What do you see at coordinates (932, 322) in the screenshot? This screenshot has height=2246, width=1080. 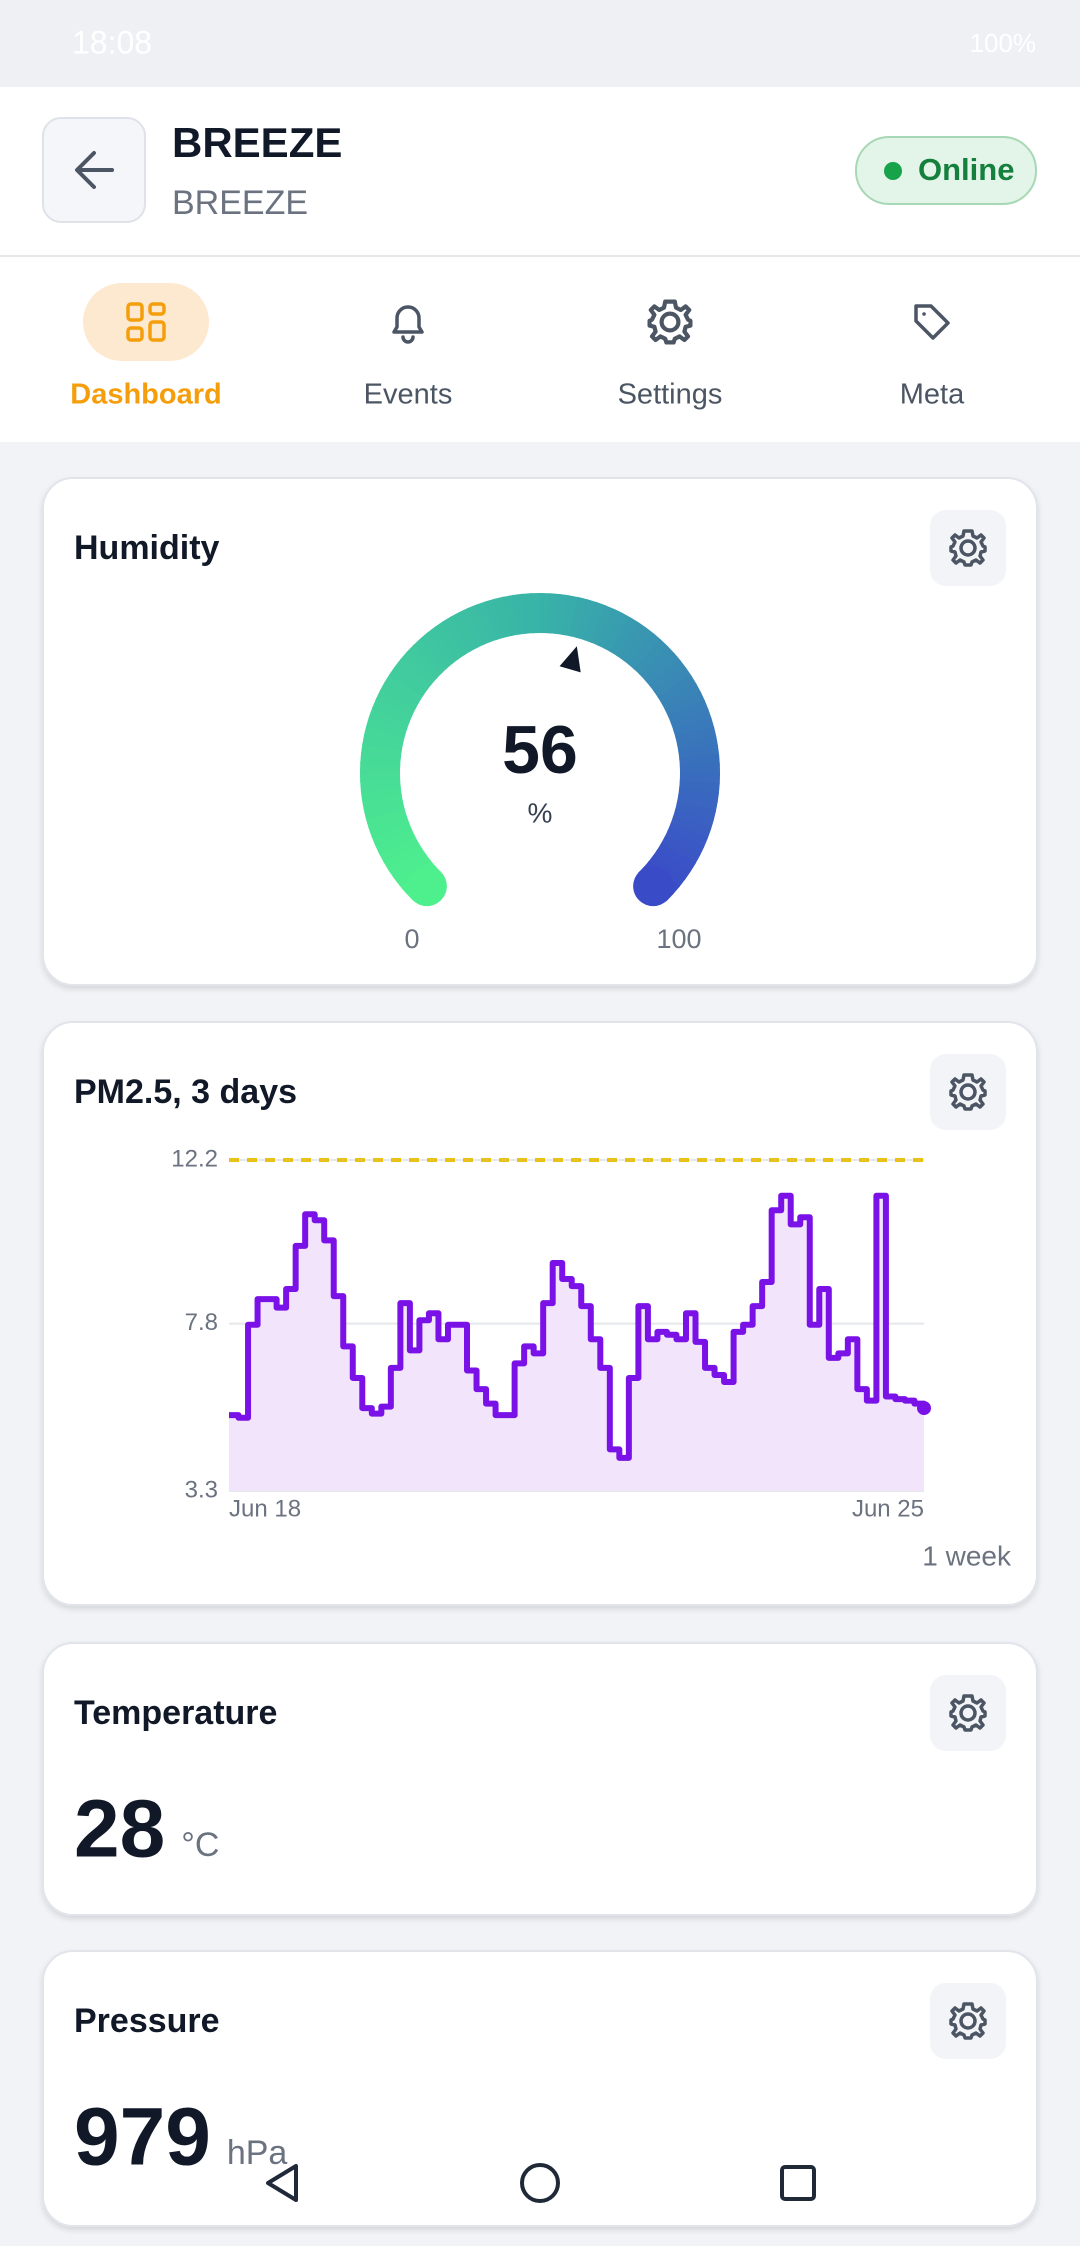 I see `meta-icon` at bounding box center [932, 322].